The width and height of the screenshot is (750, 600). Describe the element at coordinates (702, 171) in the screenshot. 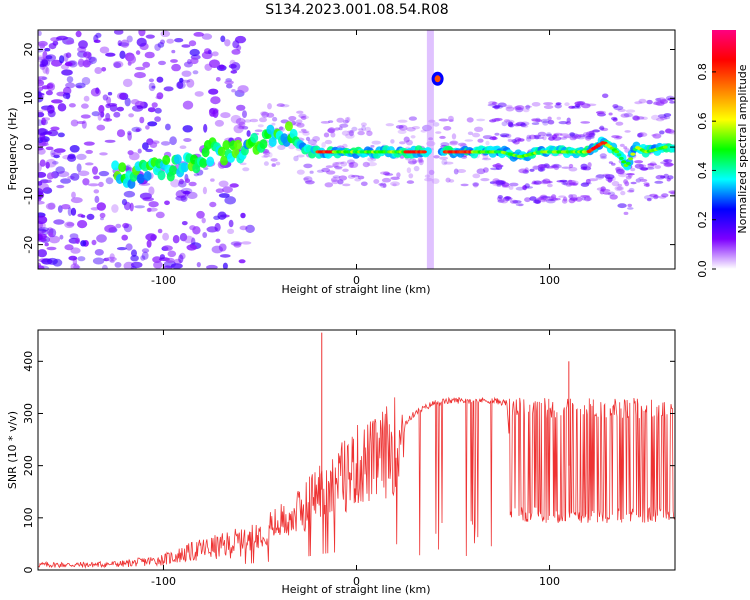

I see `colorbar-tick-label: 0.4` at that location.